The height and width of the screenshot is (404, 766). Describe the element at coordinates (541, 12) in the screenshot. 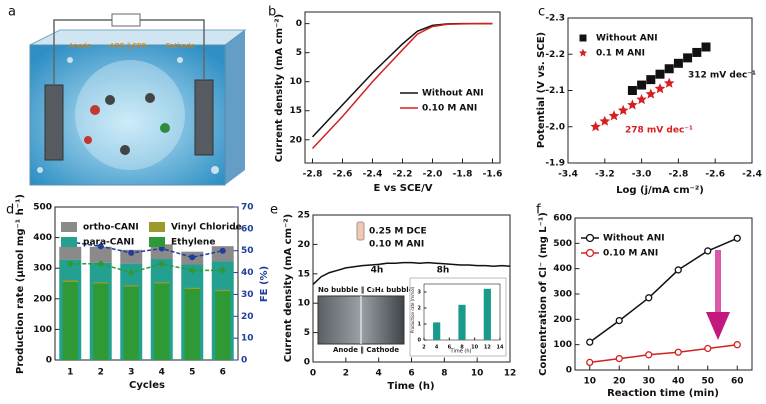

I see `panel-label: c` at that location.